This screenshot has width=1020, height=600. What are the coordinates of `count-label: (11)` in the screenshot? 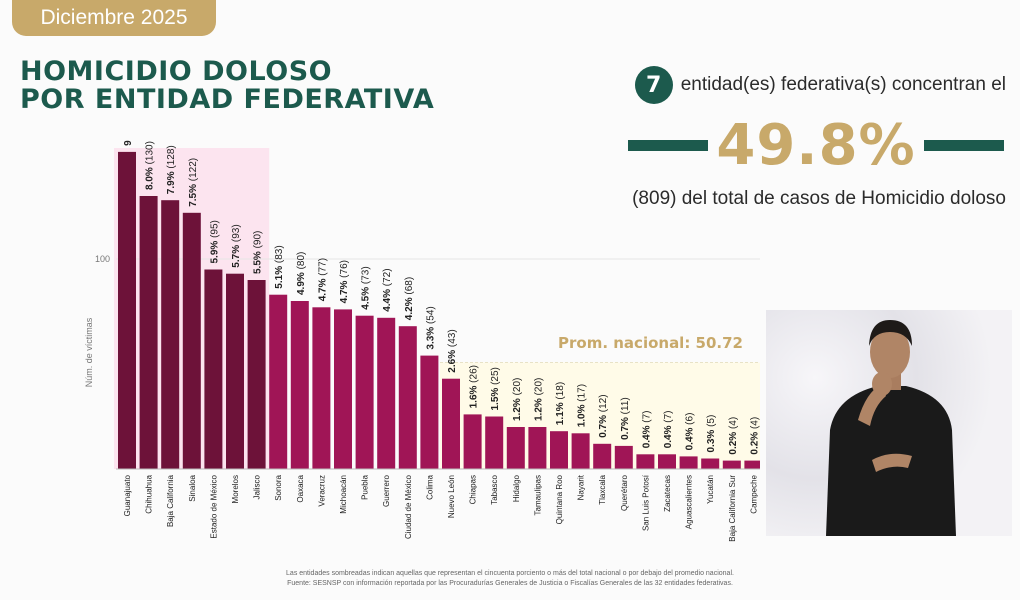 It's located at (625, 405).